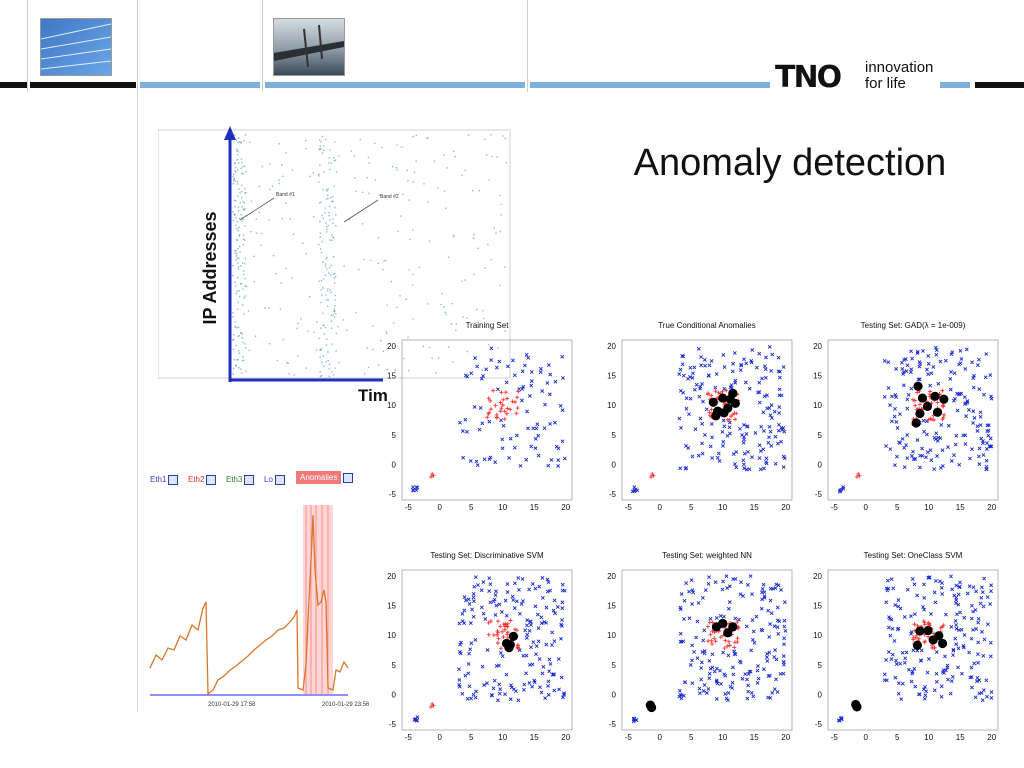 The height and width of the screenshot is (768, 1024). What do you see at coordinates (202, 480) in the screenshot?
I see `legend-eth2: Eth2` at bounding box center [202, 480].